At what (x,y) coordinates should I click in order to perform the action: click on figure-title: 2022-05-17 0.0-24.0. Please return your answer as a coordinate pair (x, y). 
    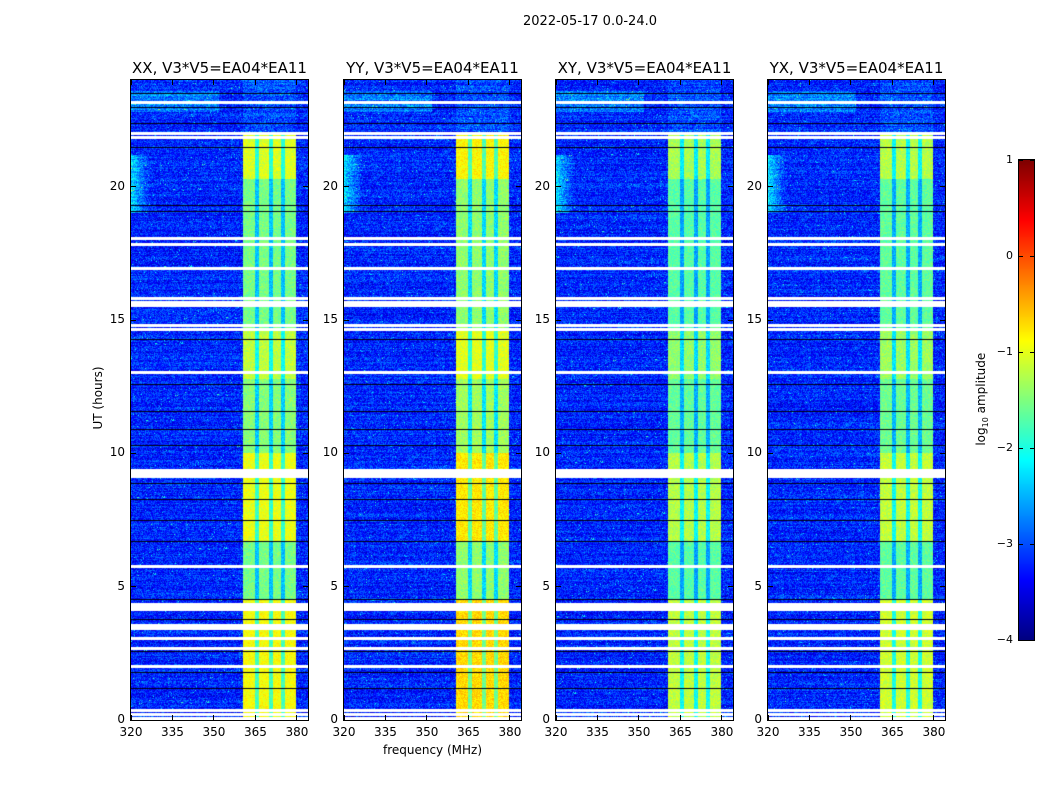
    Looking at the image, I should click on (590, 21).